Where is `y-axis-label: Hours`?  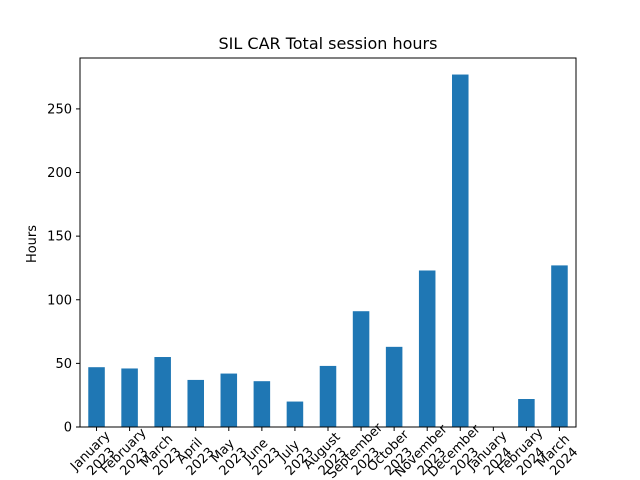 y-axis-label: Hours is located at coordinates (32, 244).